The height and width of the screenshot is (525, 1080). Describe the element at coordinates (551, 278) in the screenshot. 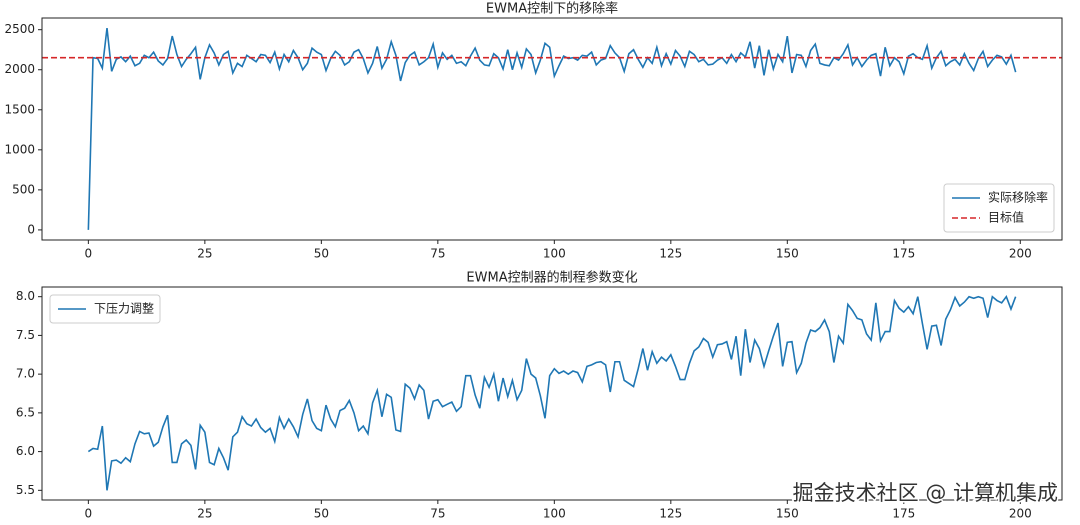

I see `chart-title: EWMA控制器的制程参数变化` at that location.